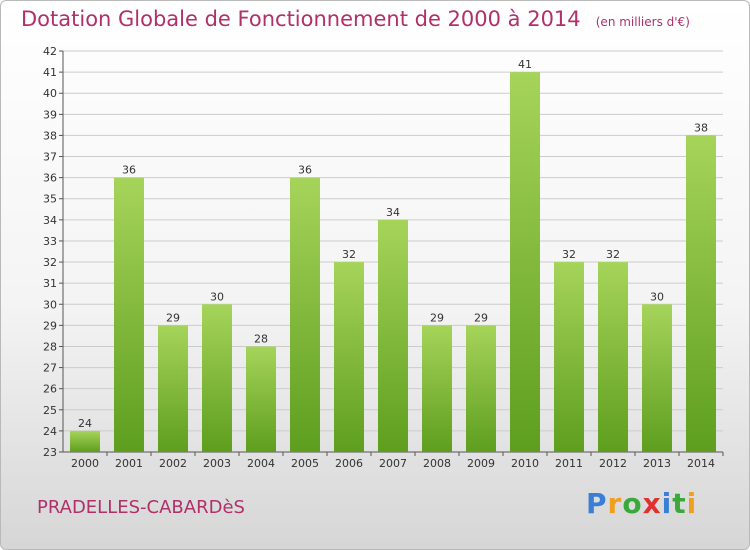 The width and height of the screenshot is (750, 550). I want to click on data-label-2007: 34, so click(393, 212).